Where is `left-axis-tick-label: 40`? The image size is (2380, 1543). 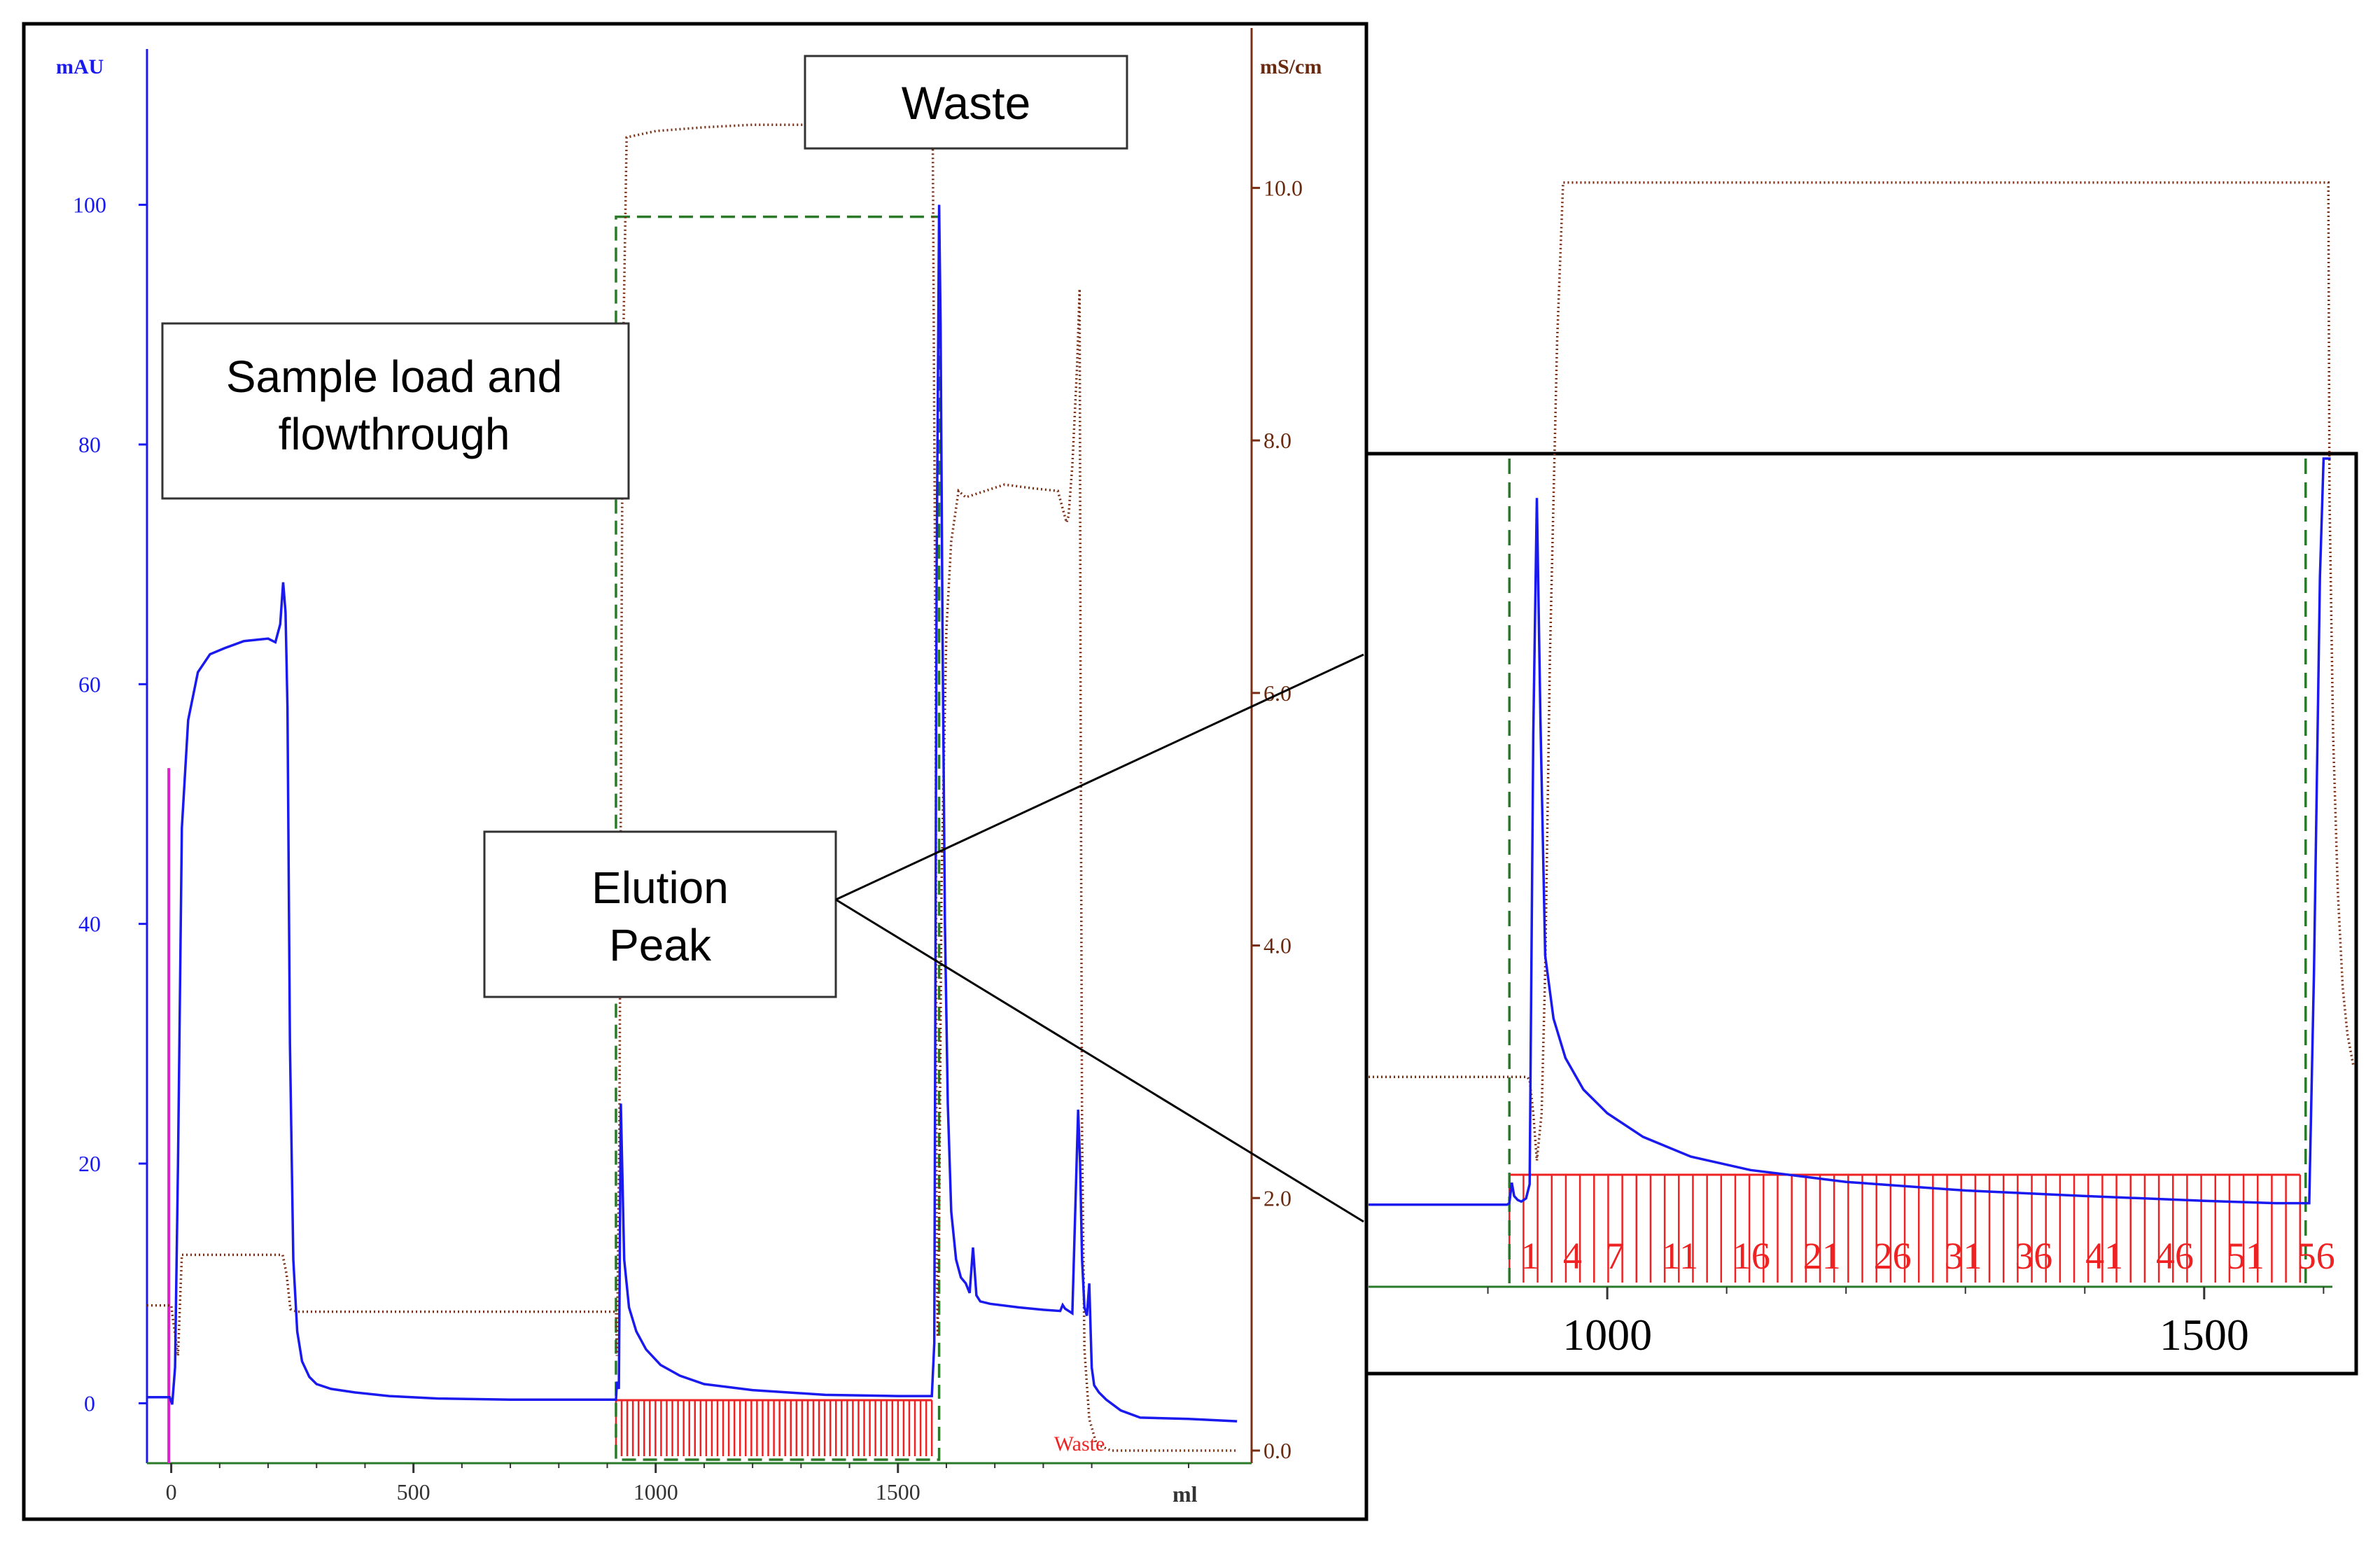 left-axis-tick-label: 40 is located at coordinates (89, 925).